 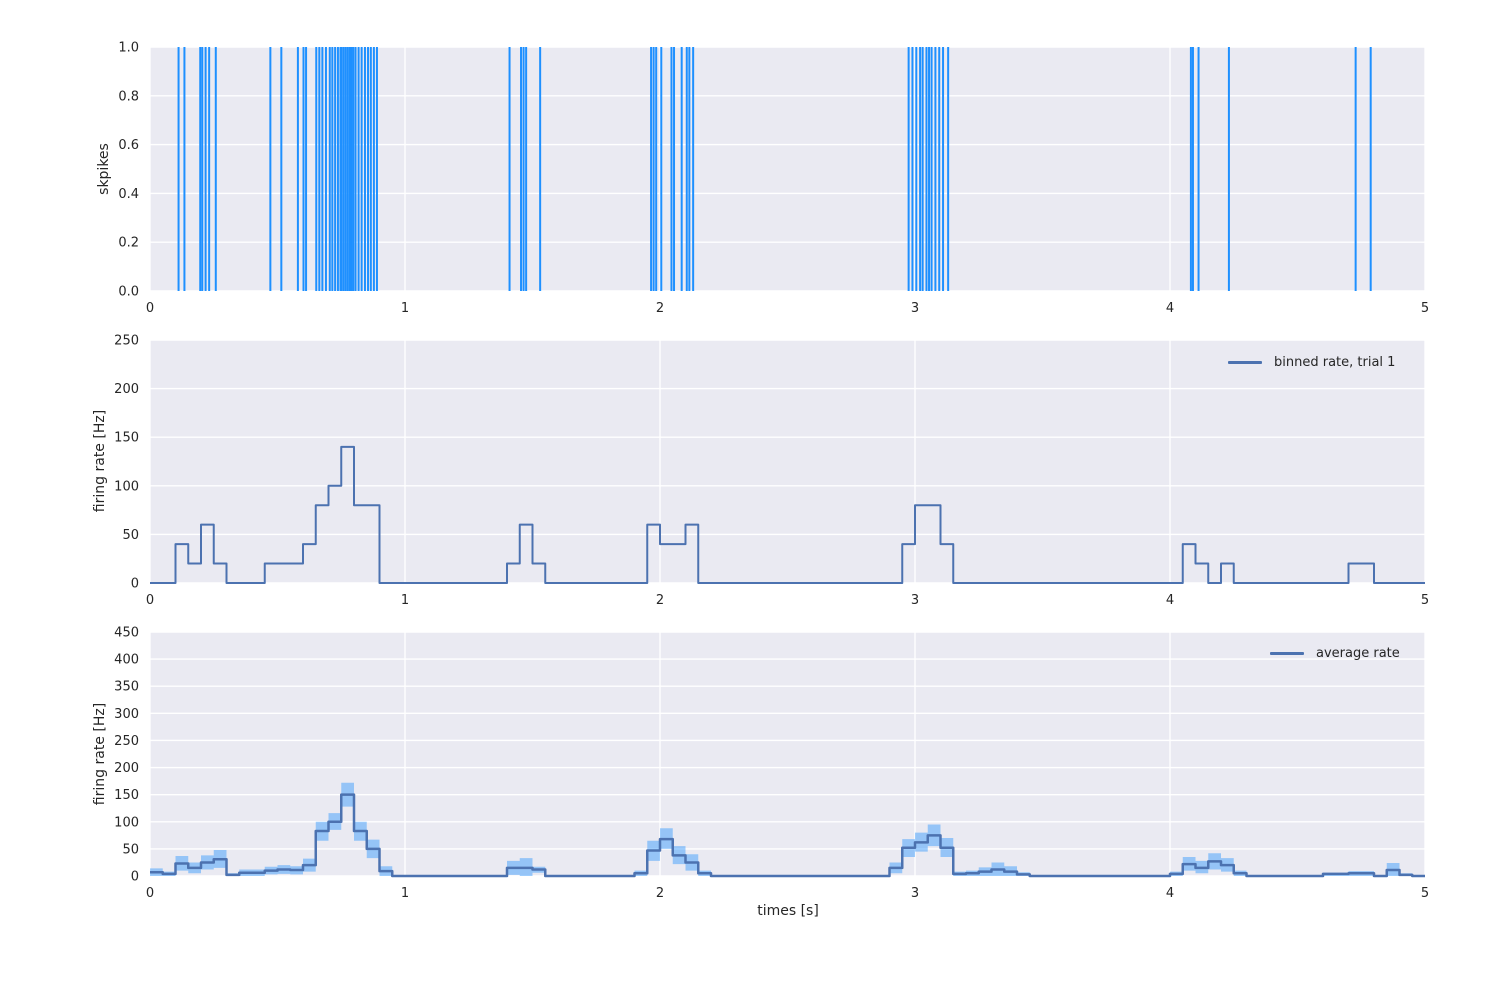 I want to click on binned-rate-y-axis-label: firing rate [Hz], so click(x=100, y=461).